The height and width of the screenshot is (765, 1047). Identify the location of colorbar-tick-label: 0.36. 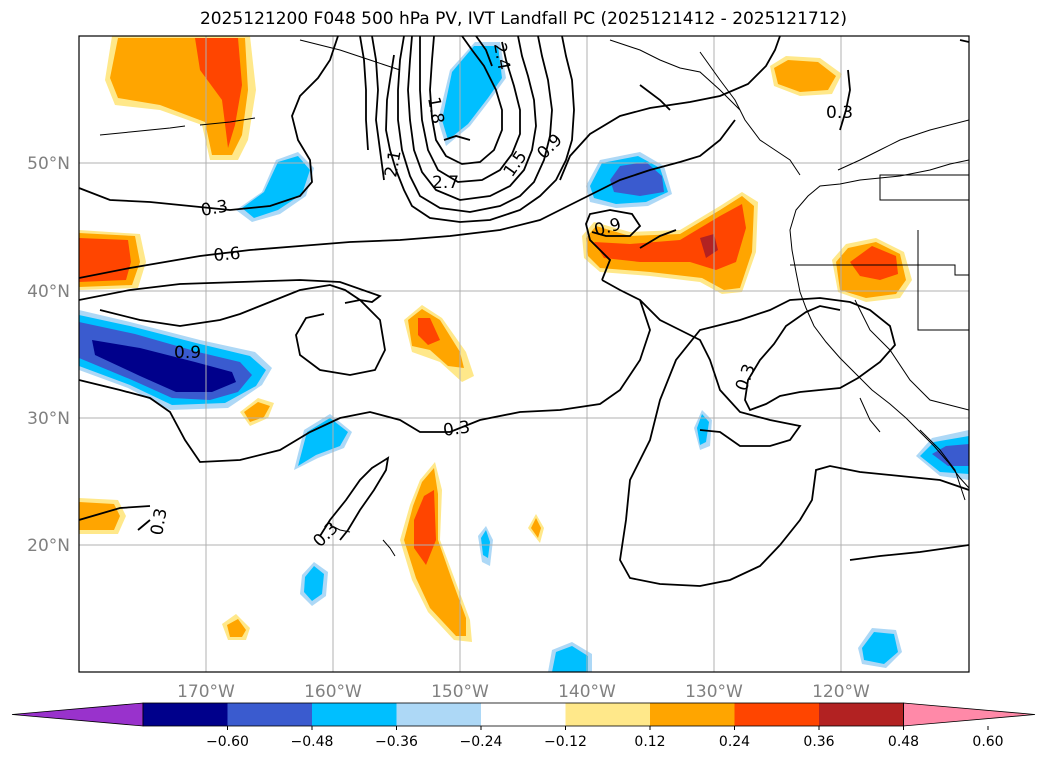
(818, 742).